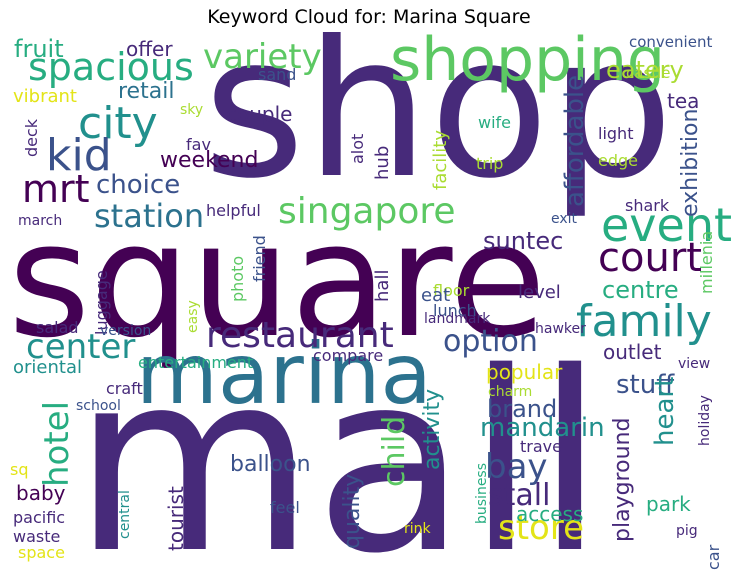 The width and height of the screenshot is (738, 583). Describe the element at coordinates (193, 316) in the screenshot. I see `word-easy: easy` at that location.